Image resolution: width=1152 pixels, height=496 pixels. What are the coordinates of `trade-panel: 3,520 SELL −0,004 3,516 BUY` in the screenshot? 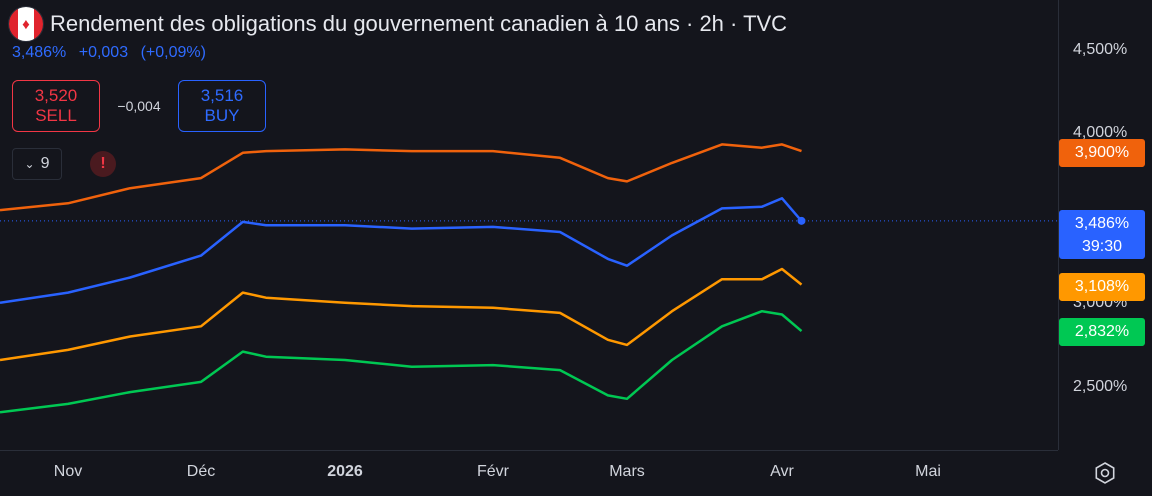 It's located at (139, 106).